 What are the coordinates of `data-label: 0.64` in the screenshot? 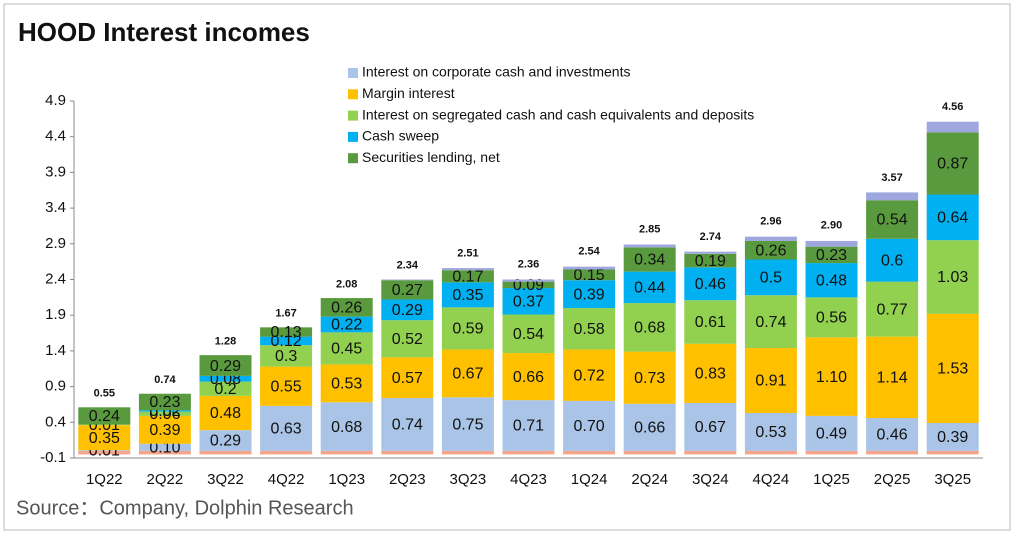 It's located at (952, 218).